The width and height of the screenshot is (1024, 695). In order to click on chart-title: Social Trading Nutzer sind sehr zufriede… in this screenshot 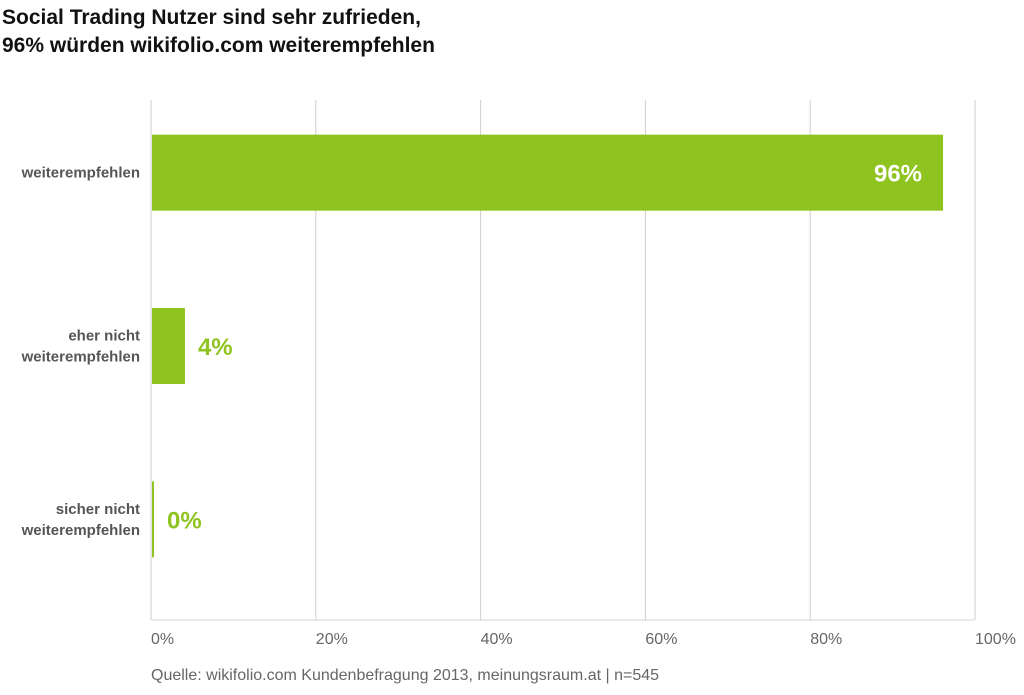, I will do `click(218, 32)`.